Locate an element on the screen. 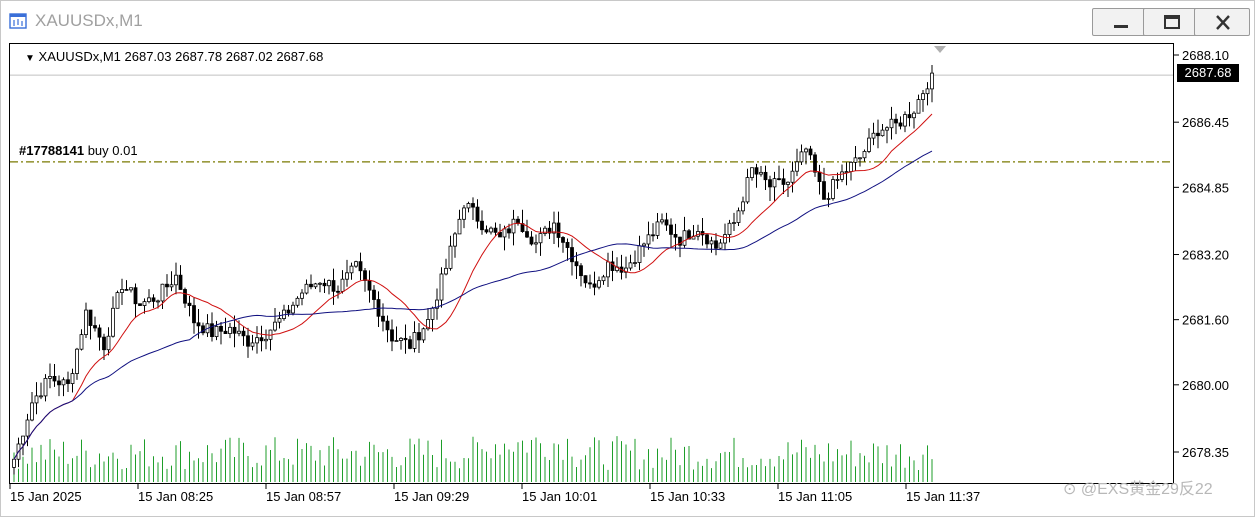 The image size is (1255, 517). time-tick-label: 15 Jan 11:37 is located at coordinates (943, 496).